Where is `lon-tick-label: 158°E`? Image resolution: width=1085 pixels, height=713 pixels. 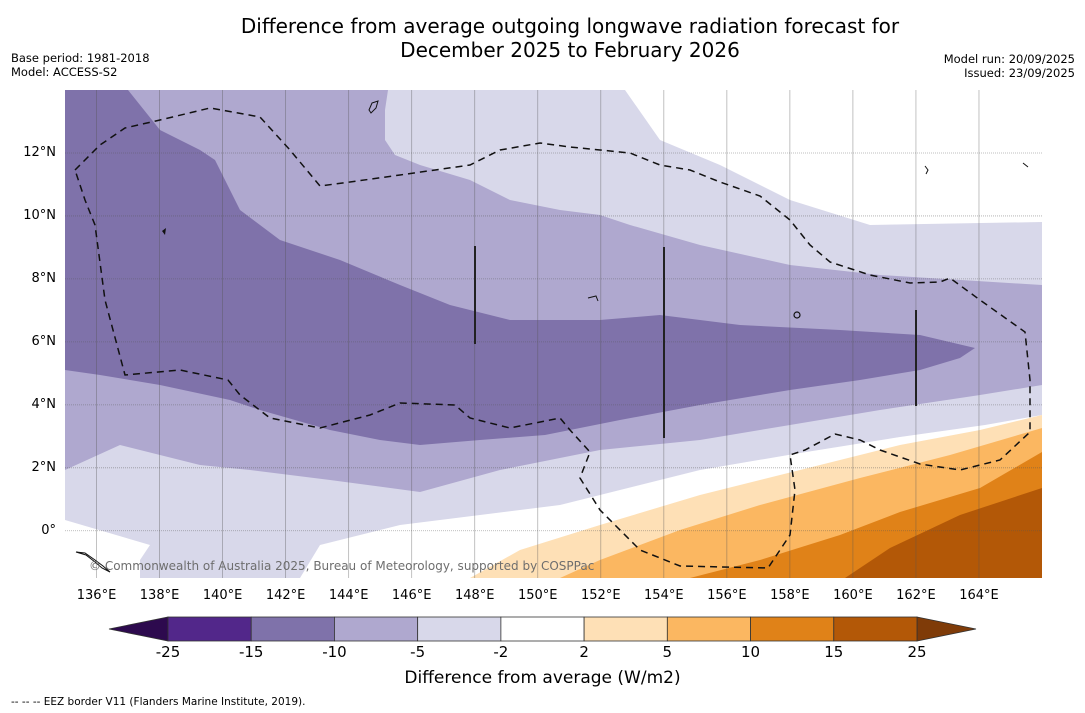 lon-tick-label: 158°E is located at coordinates (790, 595).